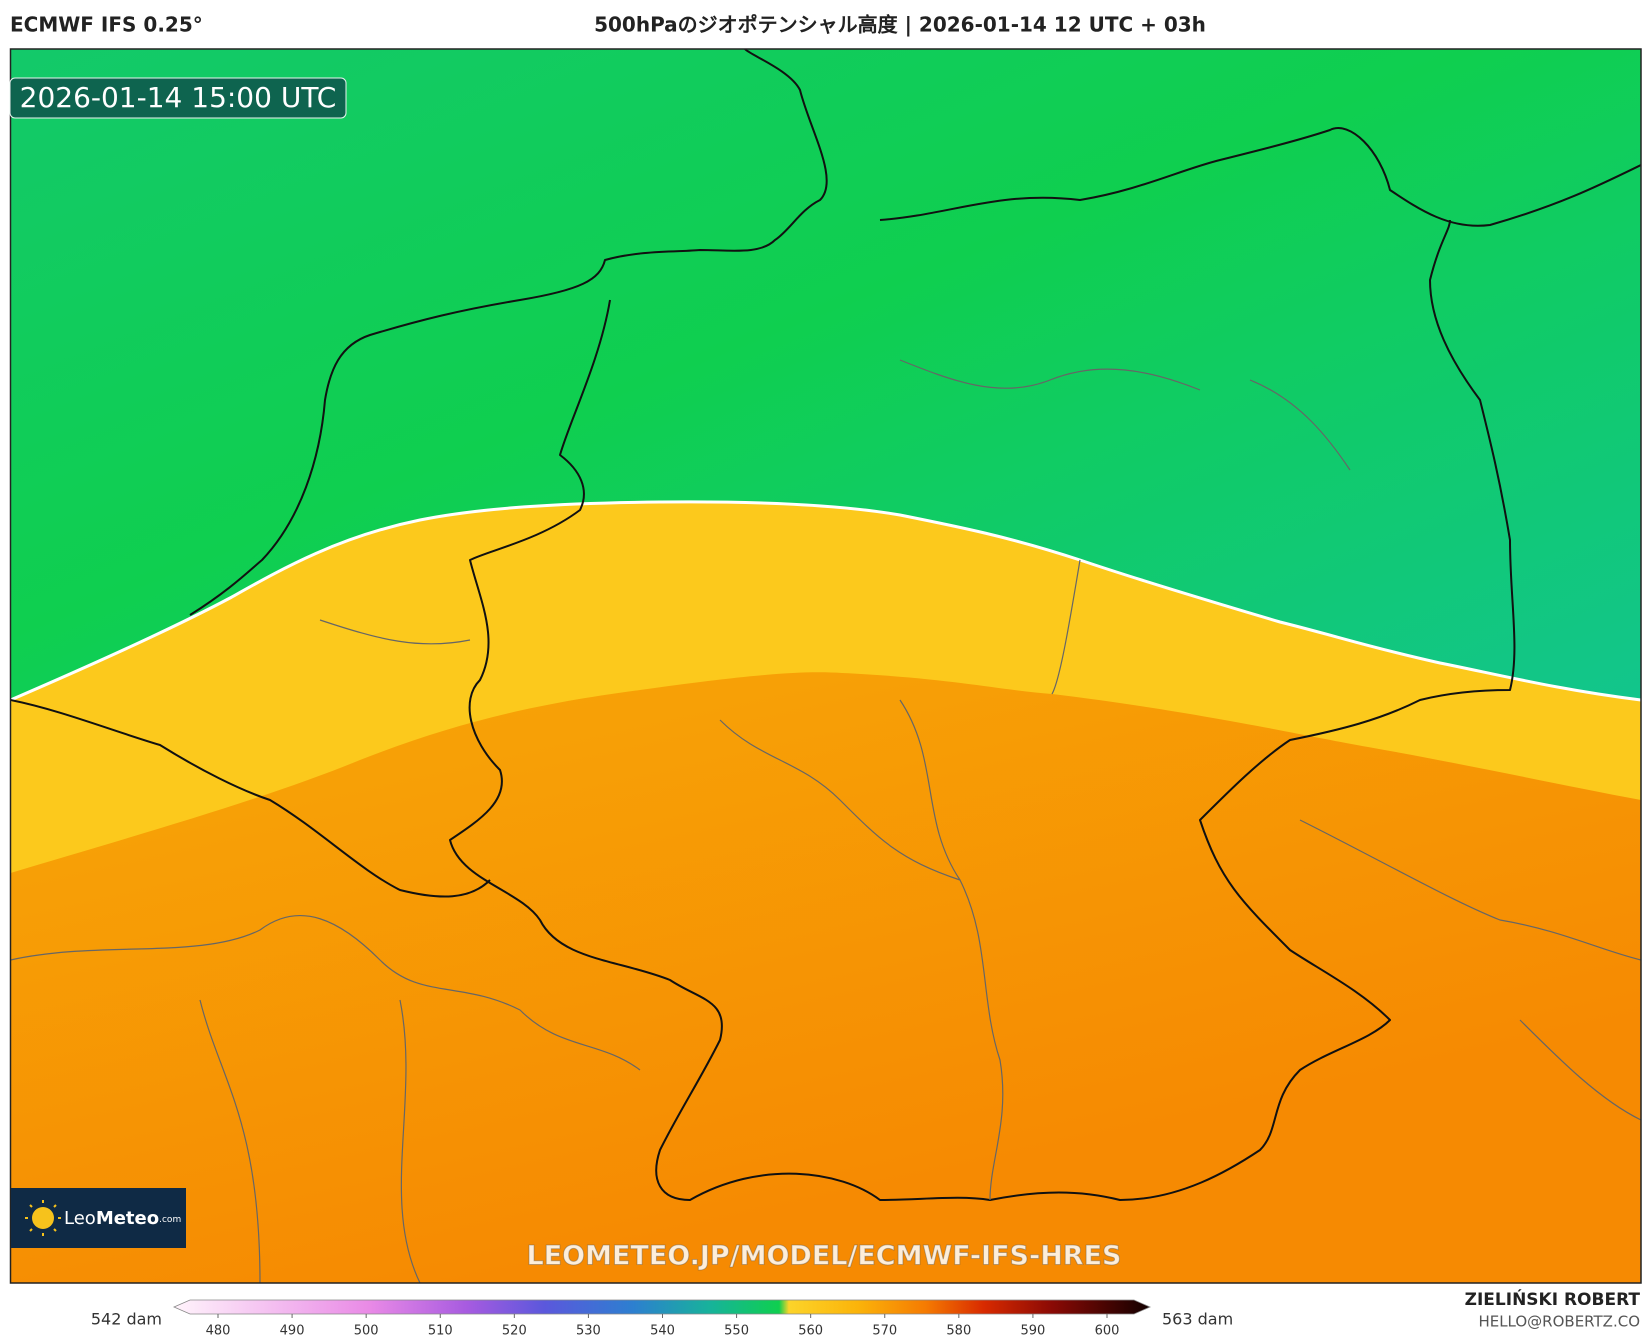 This screenshot has width=1649, height=1338. I want to click on logo-sun, so click(43, 1218).